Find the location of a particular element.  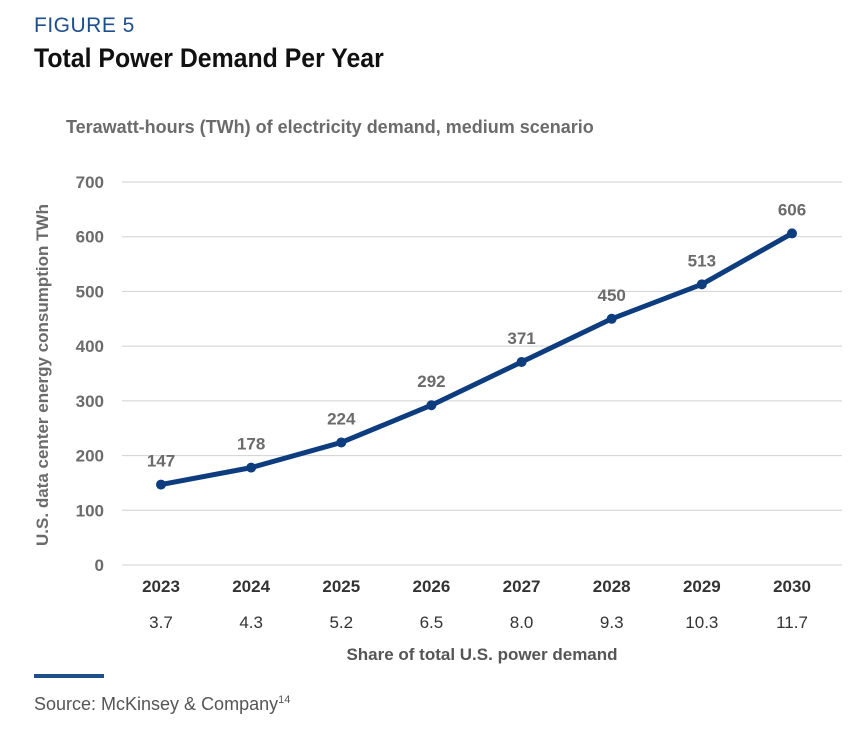

data-label: 371 is located at coordinates (521, 338).